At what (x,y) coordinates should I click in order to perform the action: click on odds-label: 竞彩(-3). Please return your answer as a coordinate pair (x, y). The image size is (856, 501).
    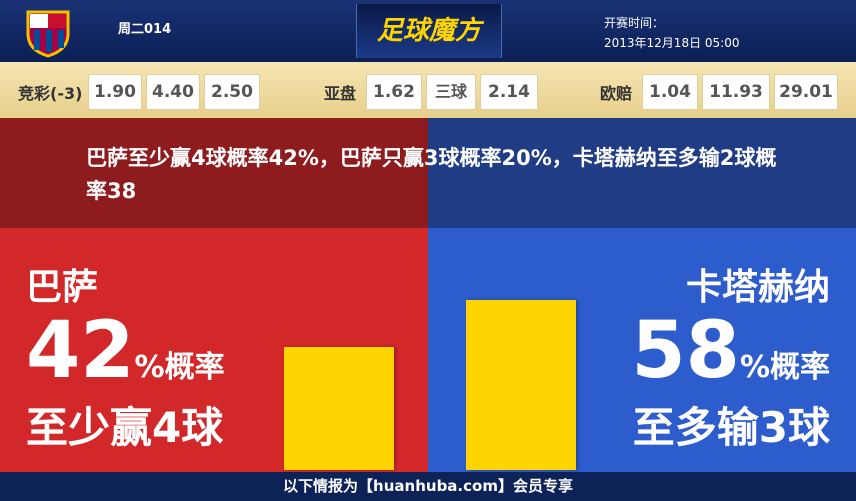
    Looking at the image, I should click on (50, 93).